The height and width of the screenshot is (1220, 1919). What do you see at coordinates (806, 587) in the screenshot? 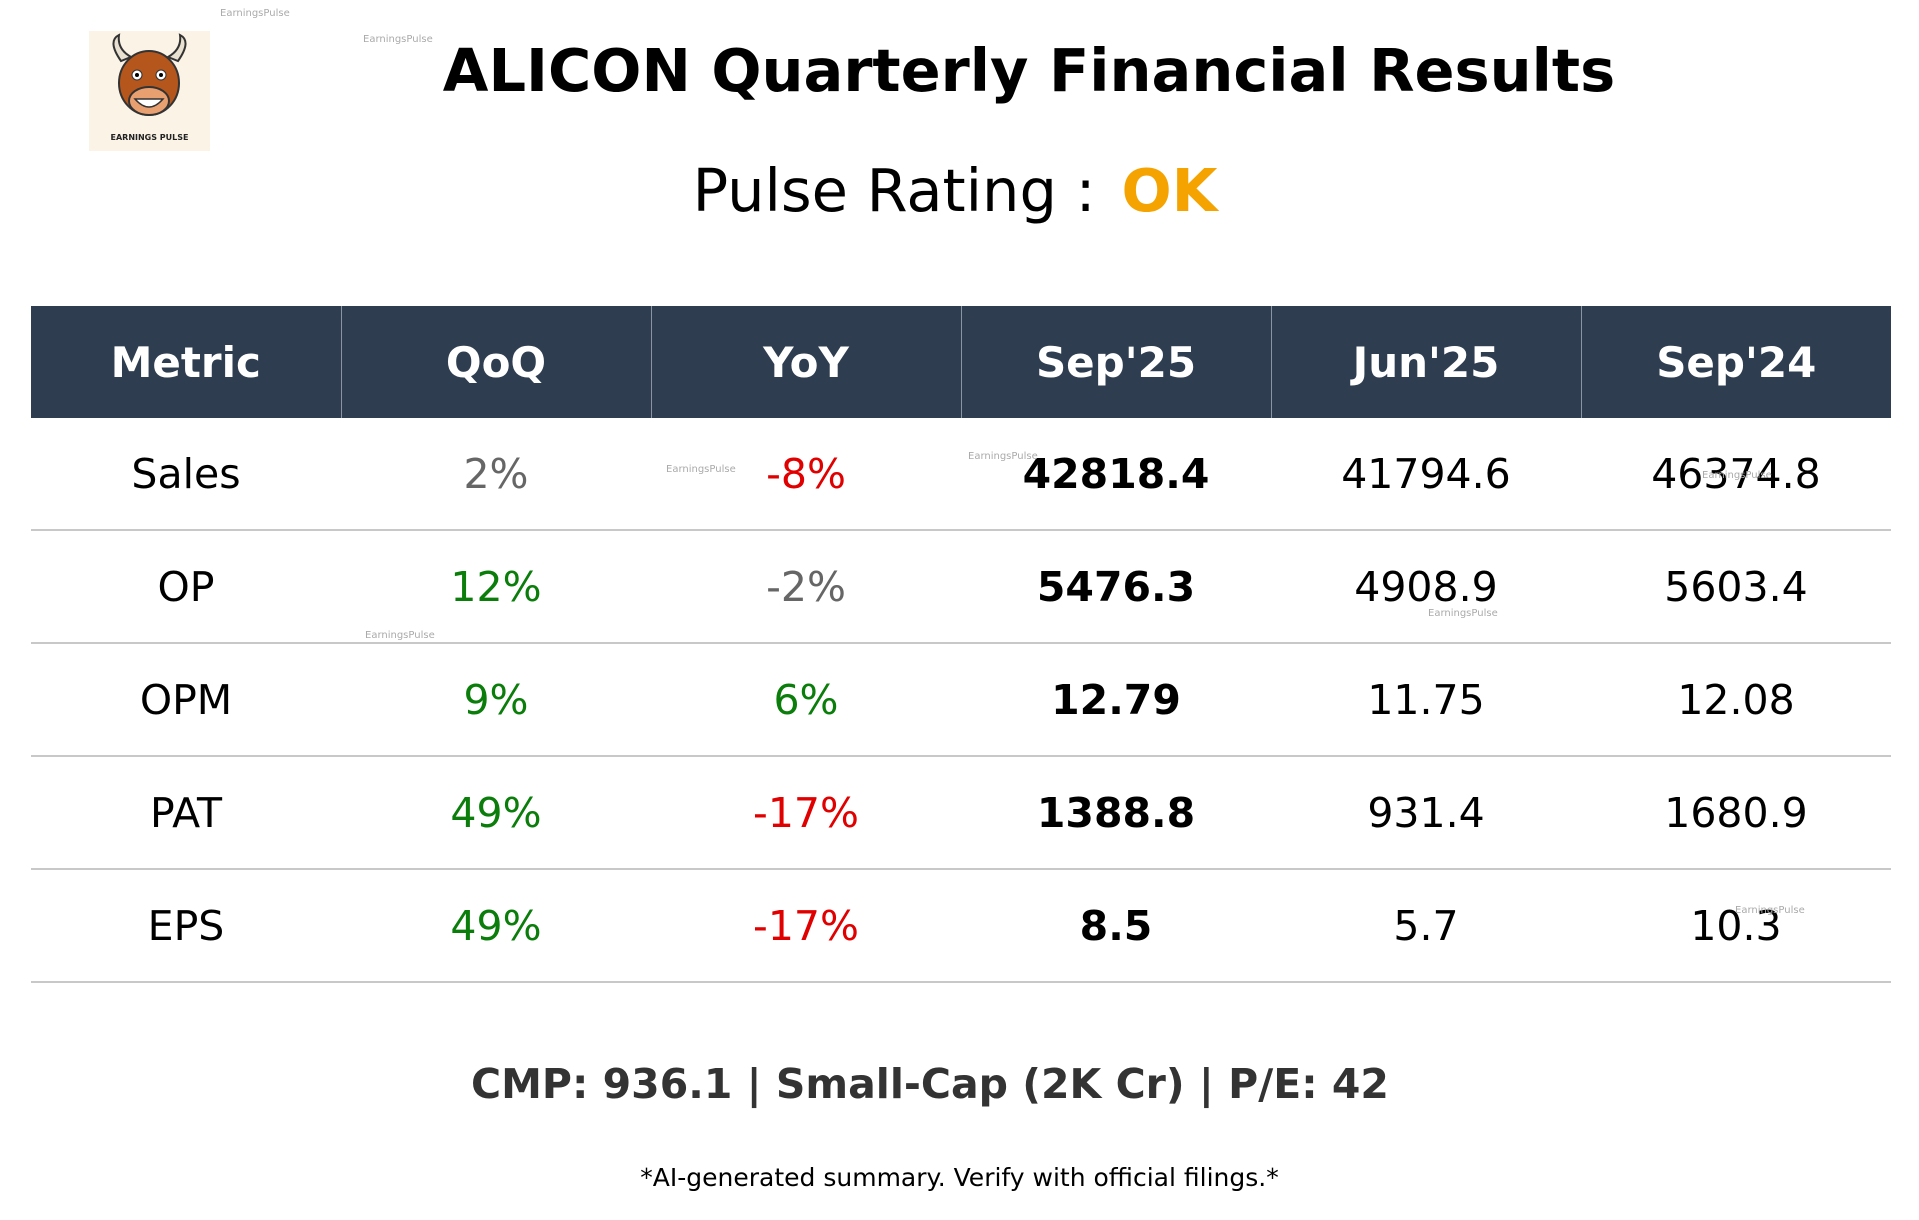
I see `table-cell: -2%` at bounding box center [806, 587].